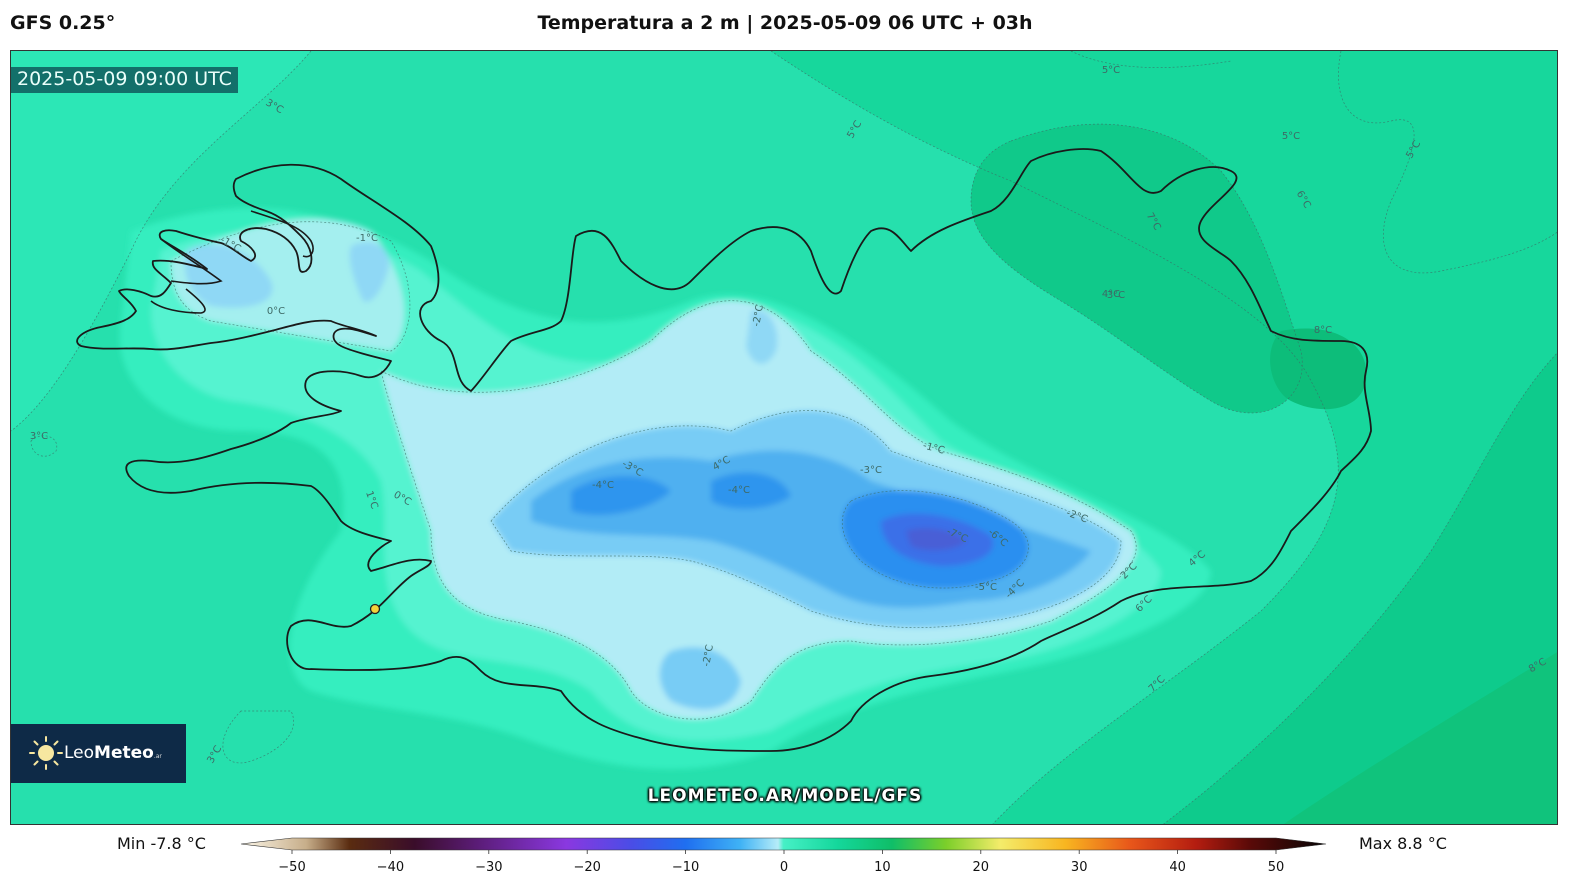  What do you see at coordinates (276, 311) in the screenshot?
I see `contour-label: 0°C` at bounding box center [276, 311].